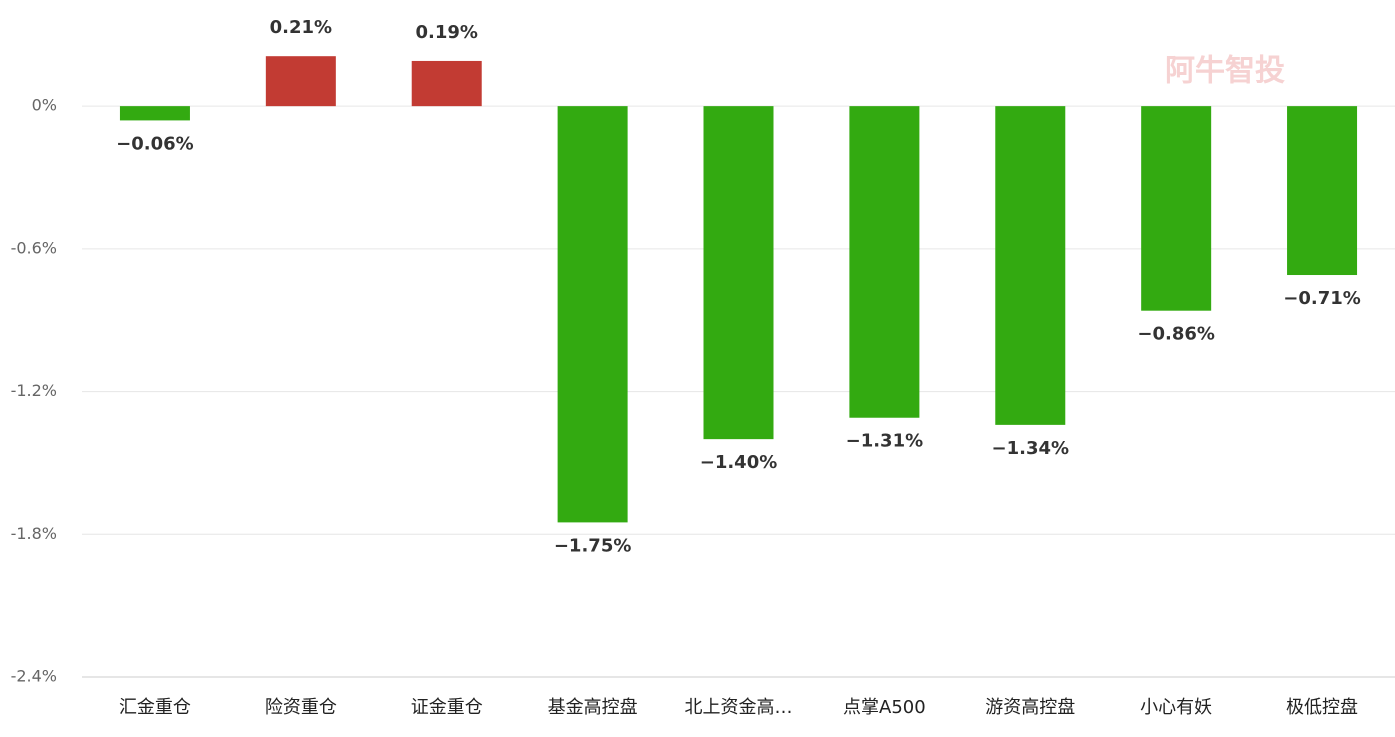 The width and height of the screenshot is (1395, 737). I want to click on y-tick-label: -1.2%, so click(34, 390).